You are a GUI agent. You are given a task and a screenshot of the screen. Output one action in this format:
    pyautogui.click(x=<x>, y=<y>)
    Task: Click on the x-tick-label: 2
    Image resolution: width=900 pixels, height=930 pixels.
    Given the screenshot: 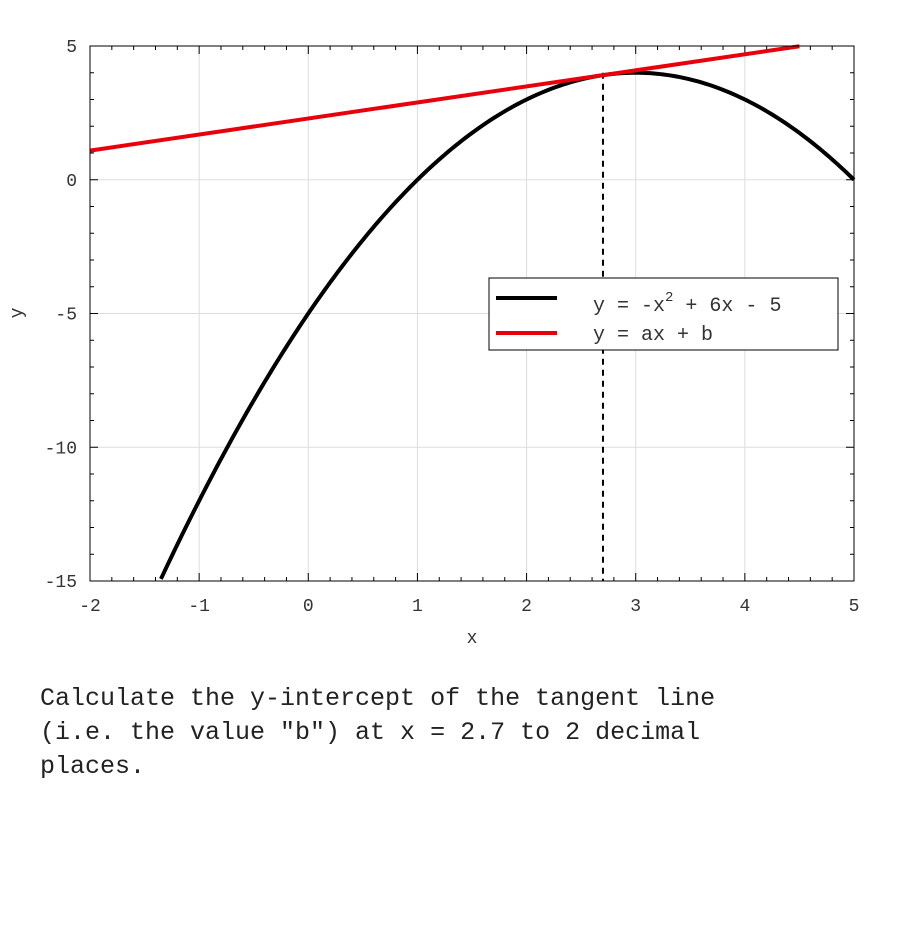 What is the action you would take?
    pyautogui.click(x=526, y=607)
    